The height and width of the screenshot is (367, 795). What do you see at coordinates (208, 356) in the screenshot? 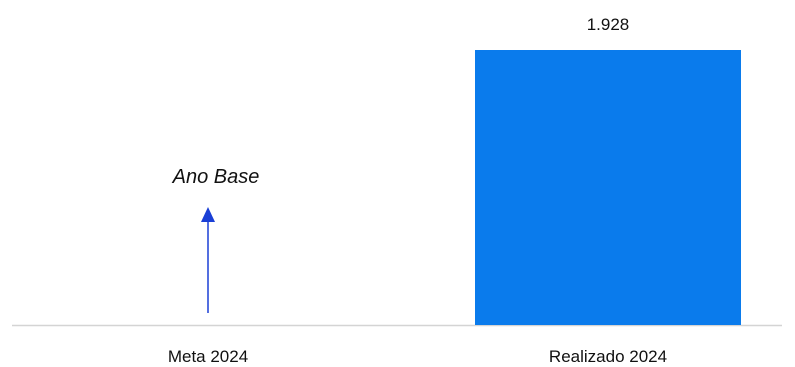
I see `tick-label-meta-2024: Meta 2024` at bounding box center [208, 356].